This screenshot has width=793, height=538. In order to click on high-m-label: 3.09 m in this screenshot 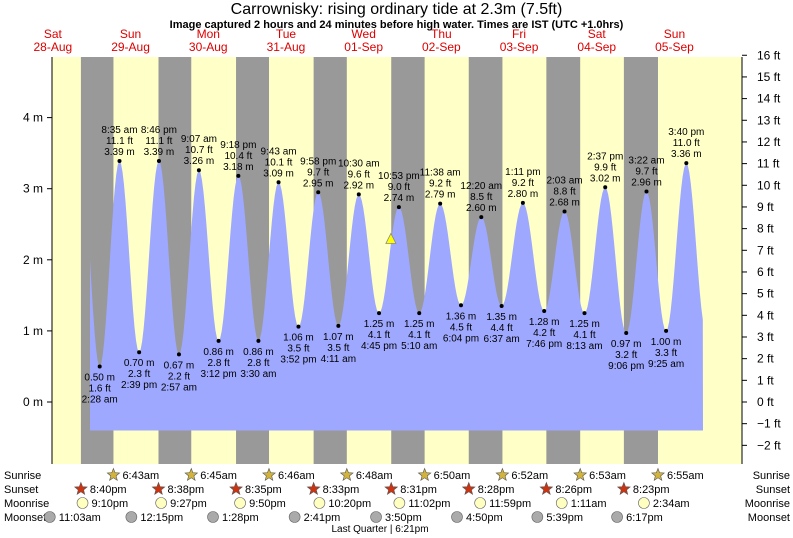, I will do `click(278, 173)`.